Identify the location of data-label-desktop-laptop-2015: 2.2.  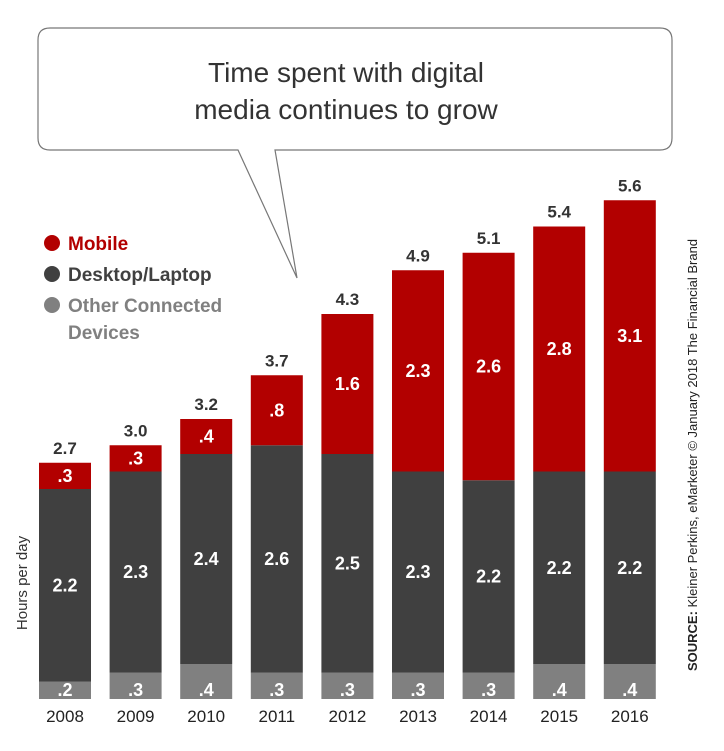
(559, 568).